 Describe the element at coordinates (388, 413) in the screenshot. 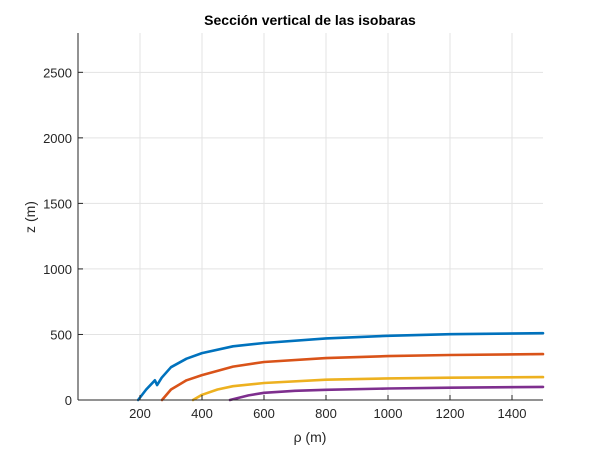

I see `x-tick-label: 1000` at that location.